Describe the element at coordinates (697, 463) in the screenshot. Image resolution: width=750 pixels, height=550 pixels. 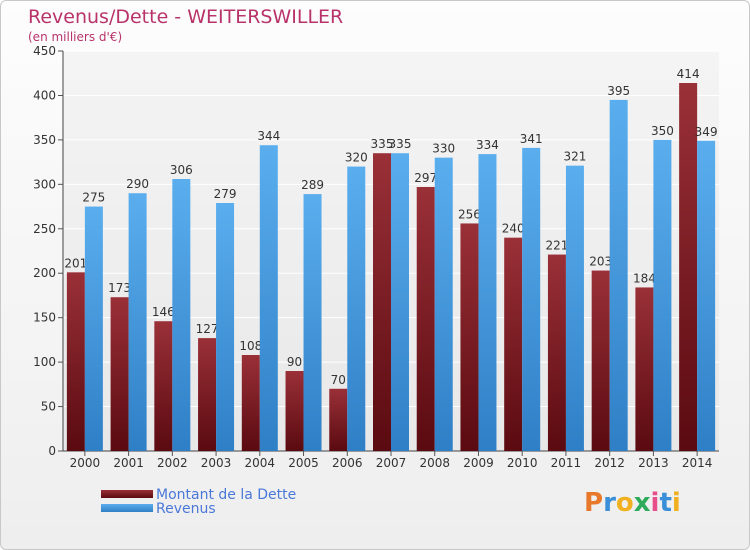
I see `x-tick-label: 2014` at that location.